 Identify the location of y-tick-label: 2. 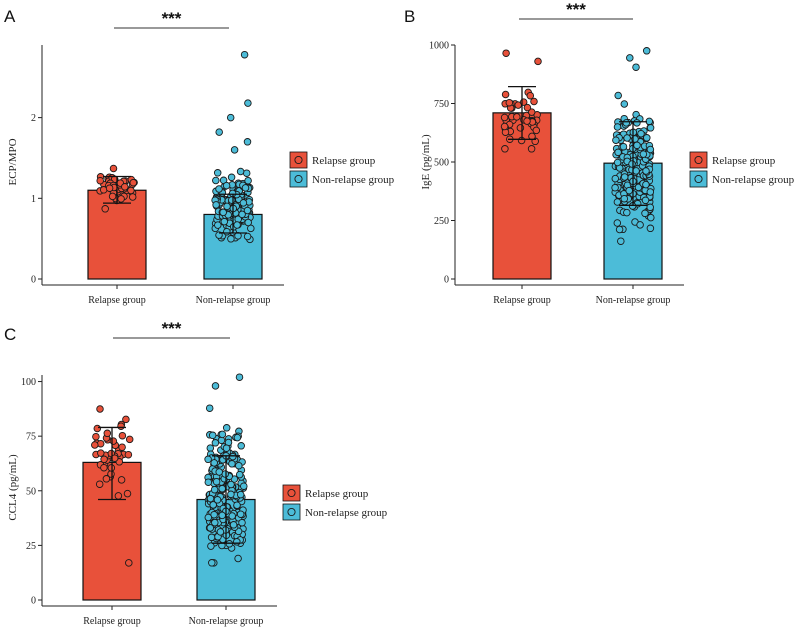
(33, 118).